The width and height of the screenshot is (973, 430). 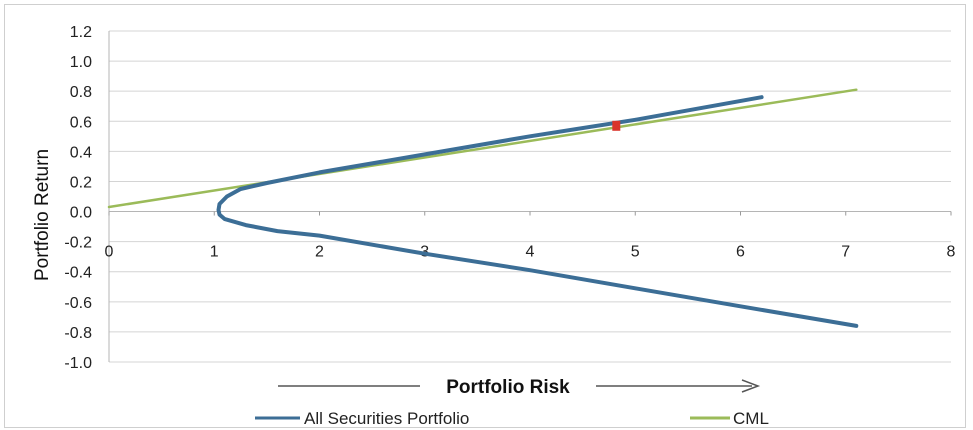 What do you see at coordinates (81, 122) in the screenshot?
I see `y-tick-label: 0.6` at bounding box center [81, 122].